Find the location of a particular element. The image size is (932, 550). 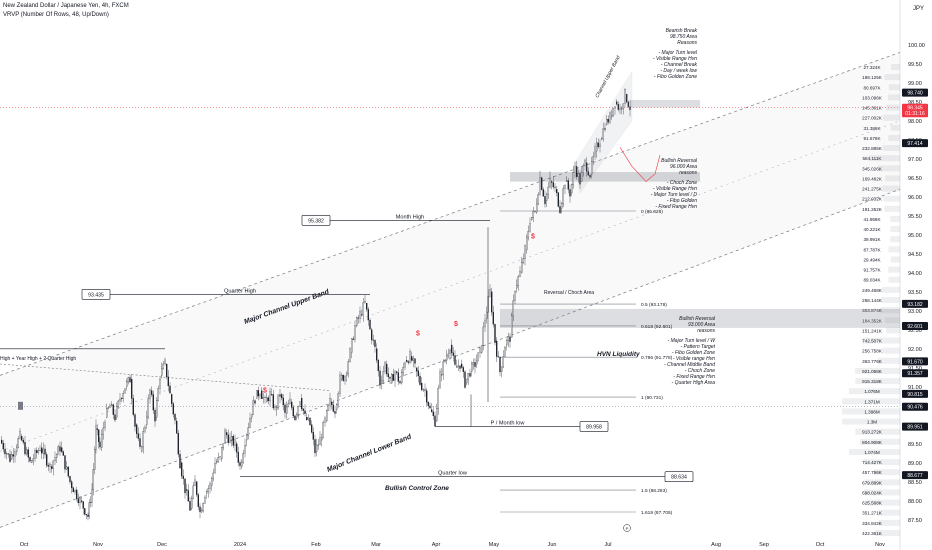

volume-profile-label: 103.096K is located at coordinates (872, 97).